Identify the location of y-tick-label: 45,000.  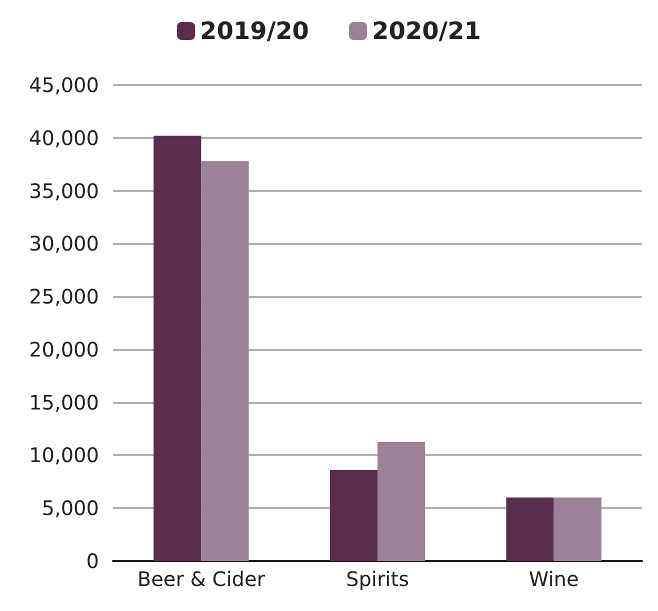
(64, 85).